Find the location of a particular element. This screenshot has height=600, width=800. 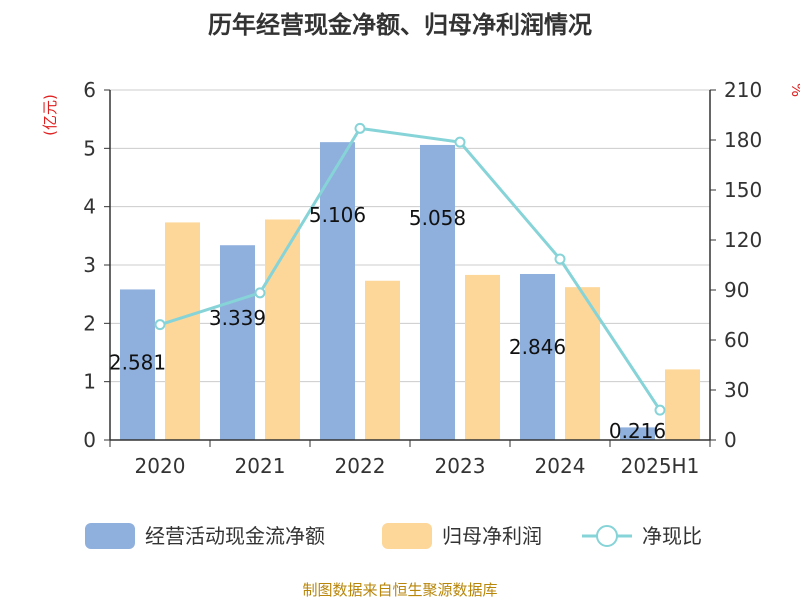

chart-title: 历年经营现金净额、归母净利润情况 is located at coordinates (400, 25).